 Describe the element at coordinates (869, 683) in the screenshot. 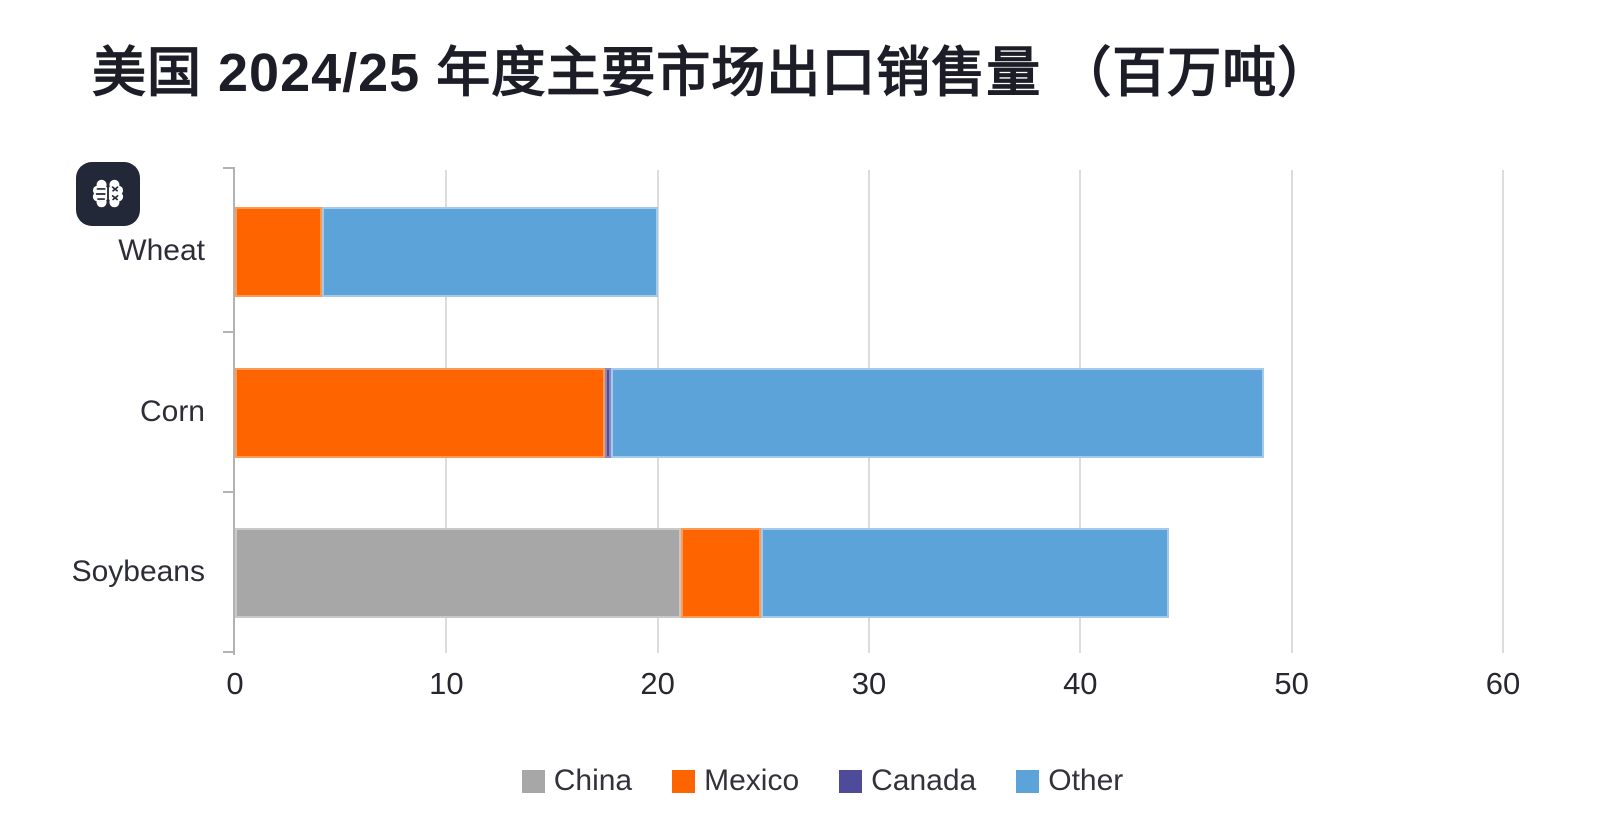

I see `x-axis-tick-label: 30` at that location.